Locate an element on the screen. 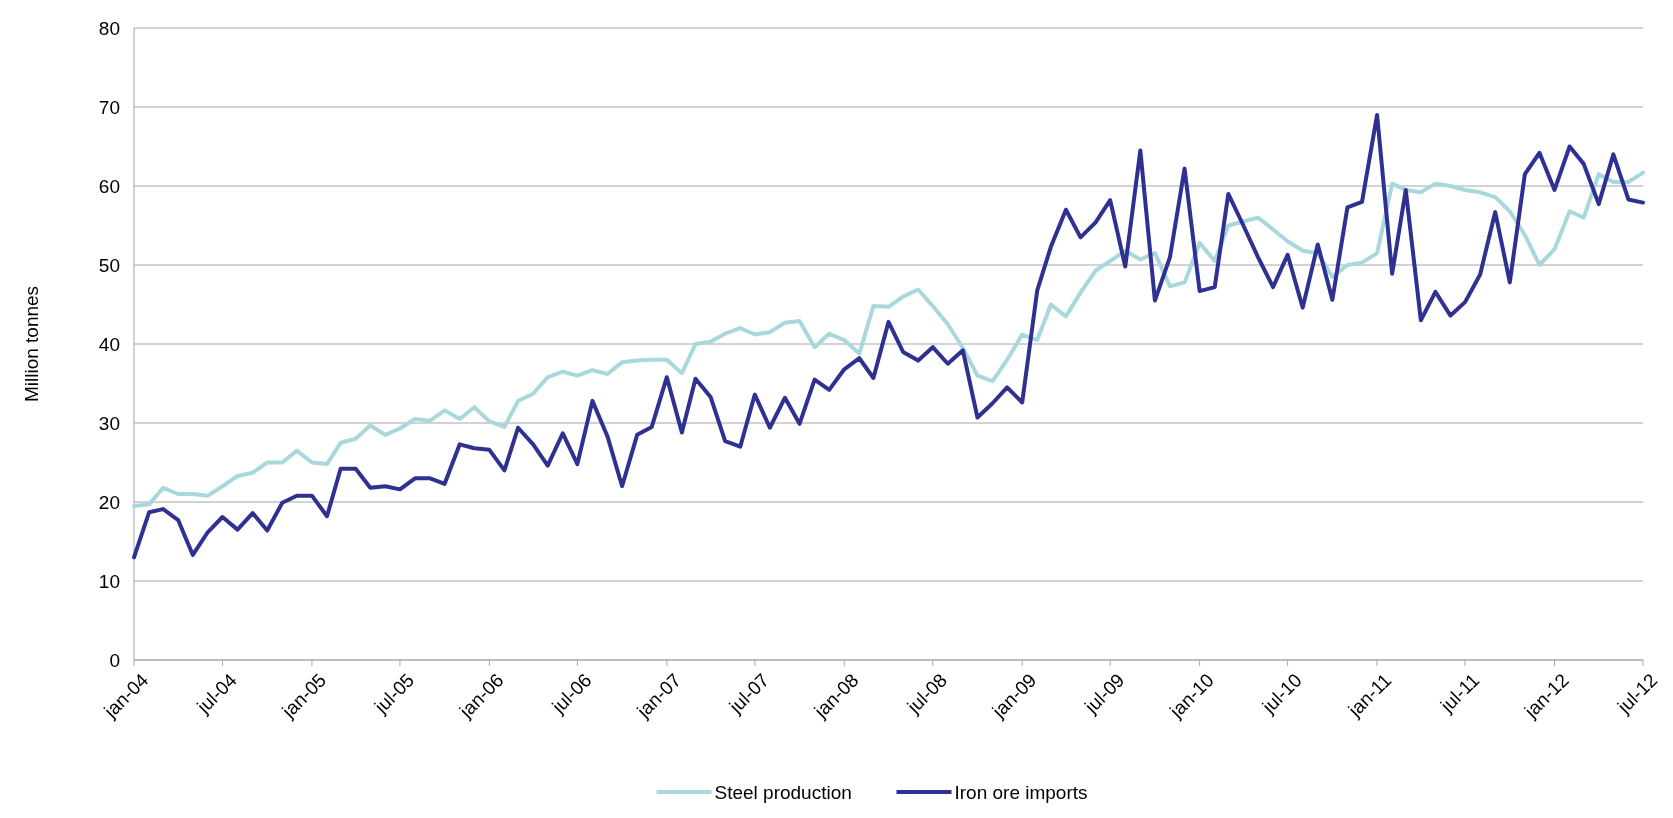  y-tick-label: 50 is located at coordinates (109, 265).